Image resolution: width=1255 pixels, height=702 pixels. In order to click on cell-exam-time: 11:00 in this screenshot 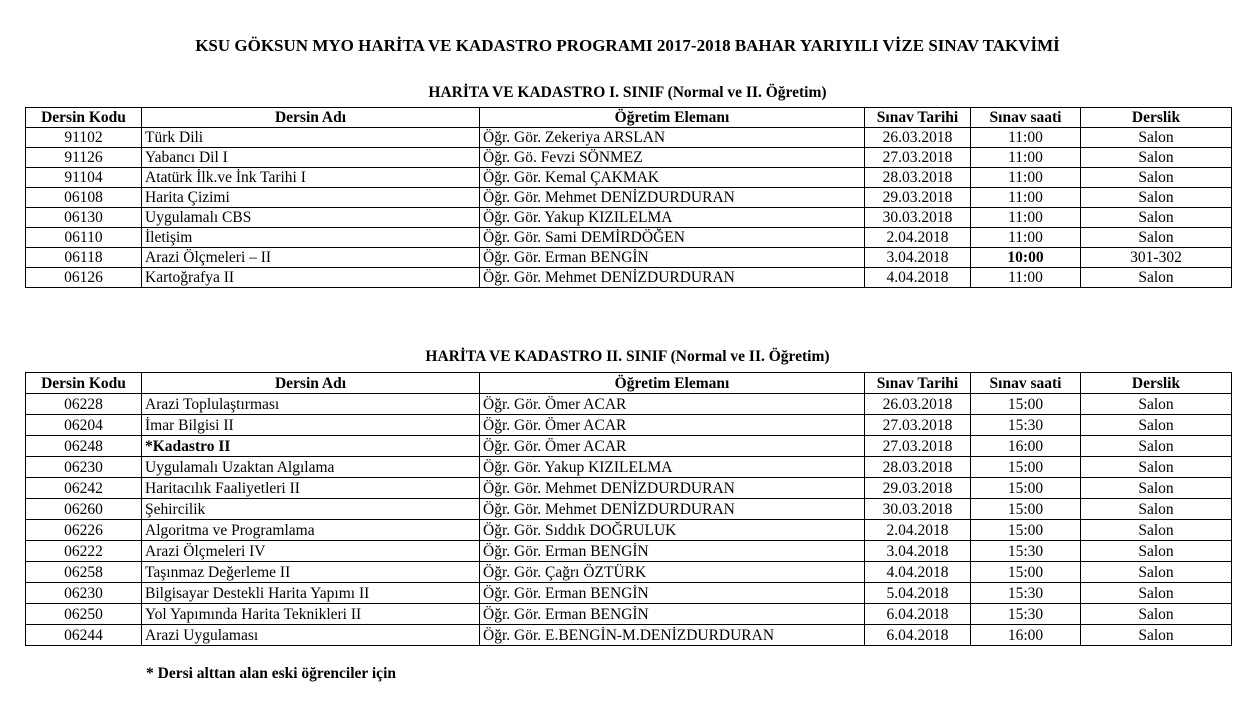, I will do `click(1025, 177)`.